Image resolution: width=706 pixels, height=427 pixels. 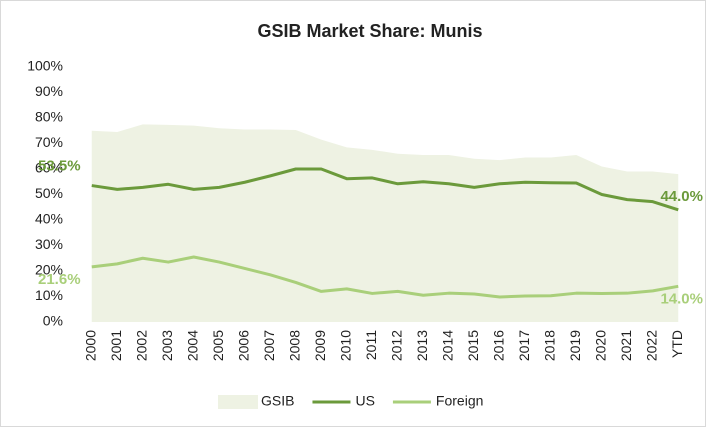 What do you see at coordinates (269, 345) in the screenshot?
I see `x-tick-label: 2007` at bounding box center [269, 345].